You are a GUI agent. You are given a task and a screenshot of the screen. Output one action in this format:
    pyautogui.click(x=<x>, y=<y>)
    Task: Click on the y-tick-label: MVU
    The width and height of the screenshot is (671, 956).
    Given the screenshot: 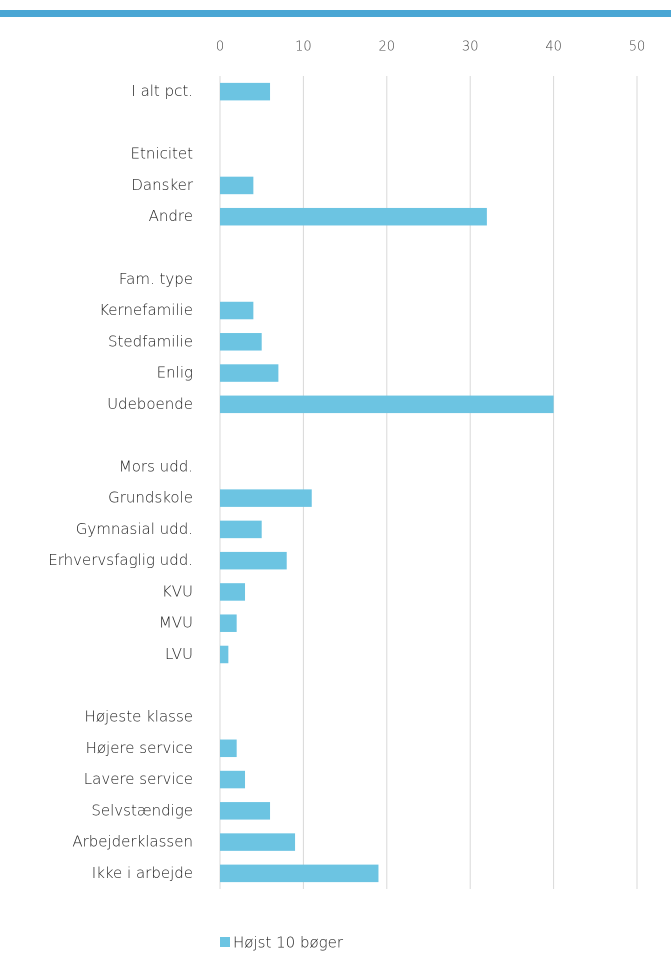 What is the action you would take?
    pyautogui.click(x=176, y=623)
    